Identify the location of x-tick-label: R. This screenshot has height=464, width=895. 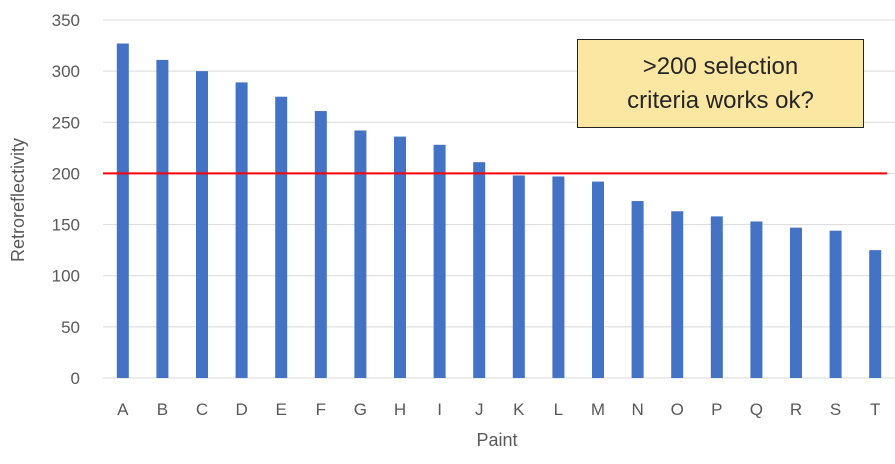
(796, 409).